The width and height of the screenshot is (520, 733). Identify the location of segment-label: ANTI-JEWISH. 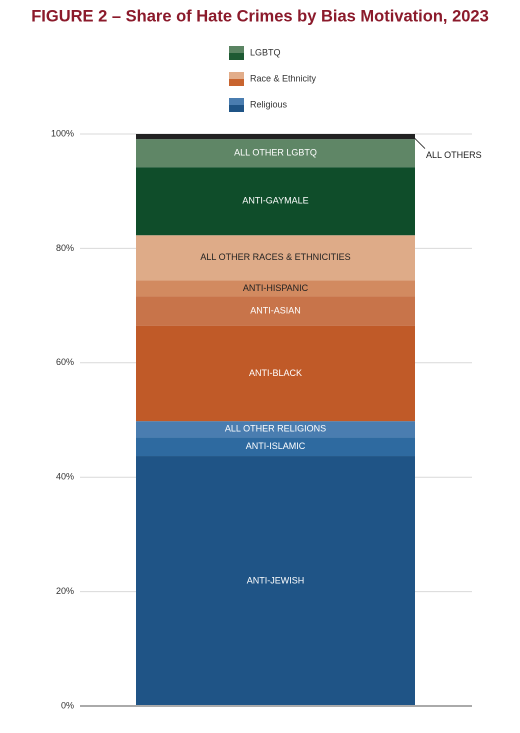
(276, 580).